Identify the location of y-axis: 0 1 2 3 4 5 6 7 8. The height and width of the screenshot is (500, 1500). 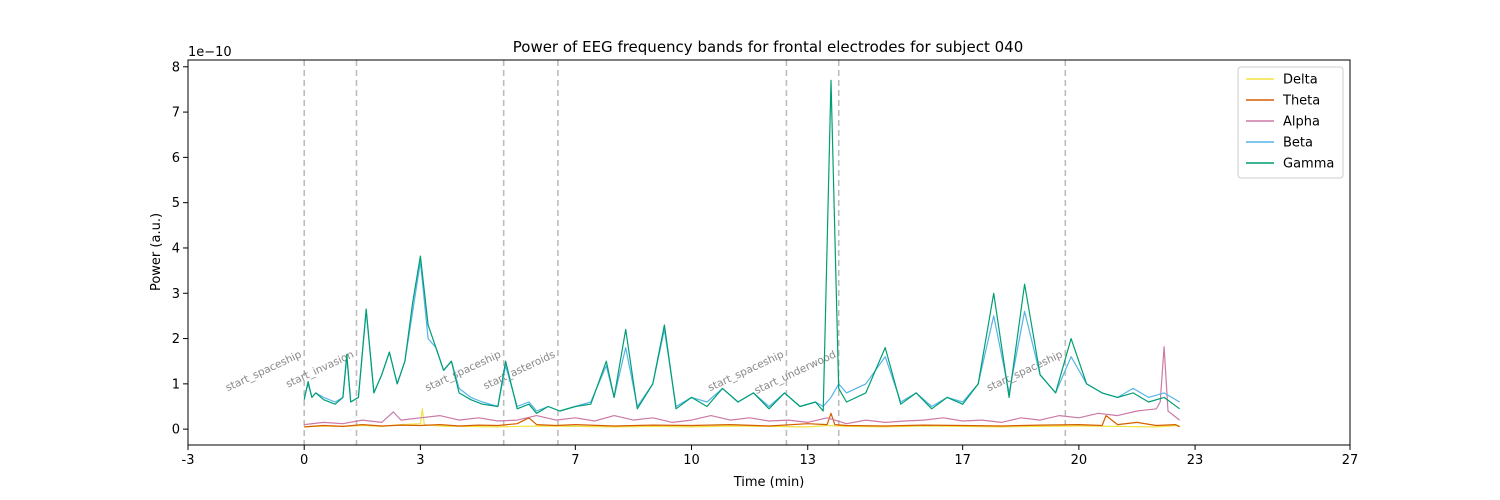
(180, 249).